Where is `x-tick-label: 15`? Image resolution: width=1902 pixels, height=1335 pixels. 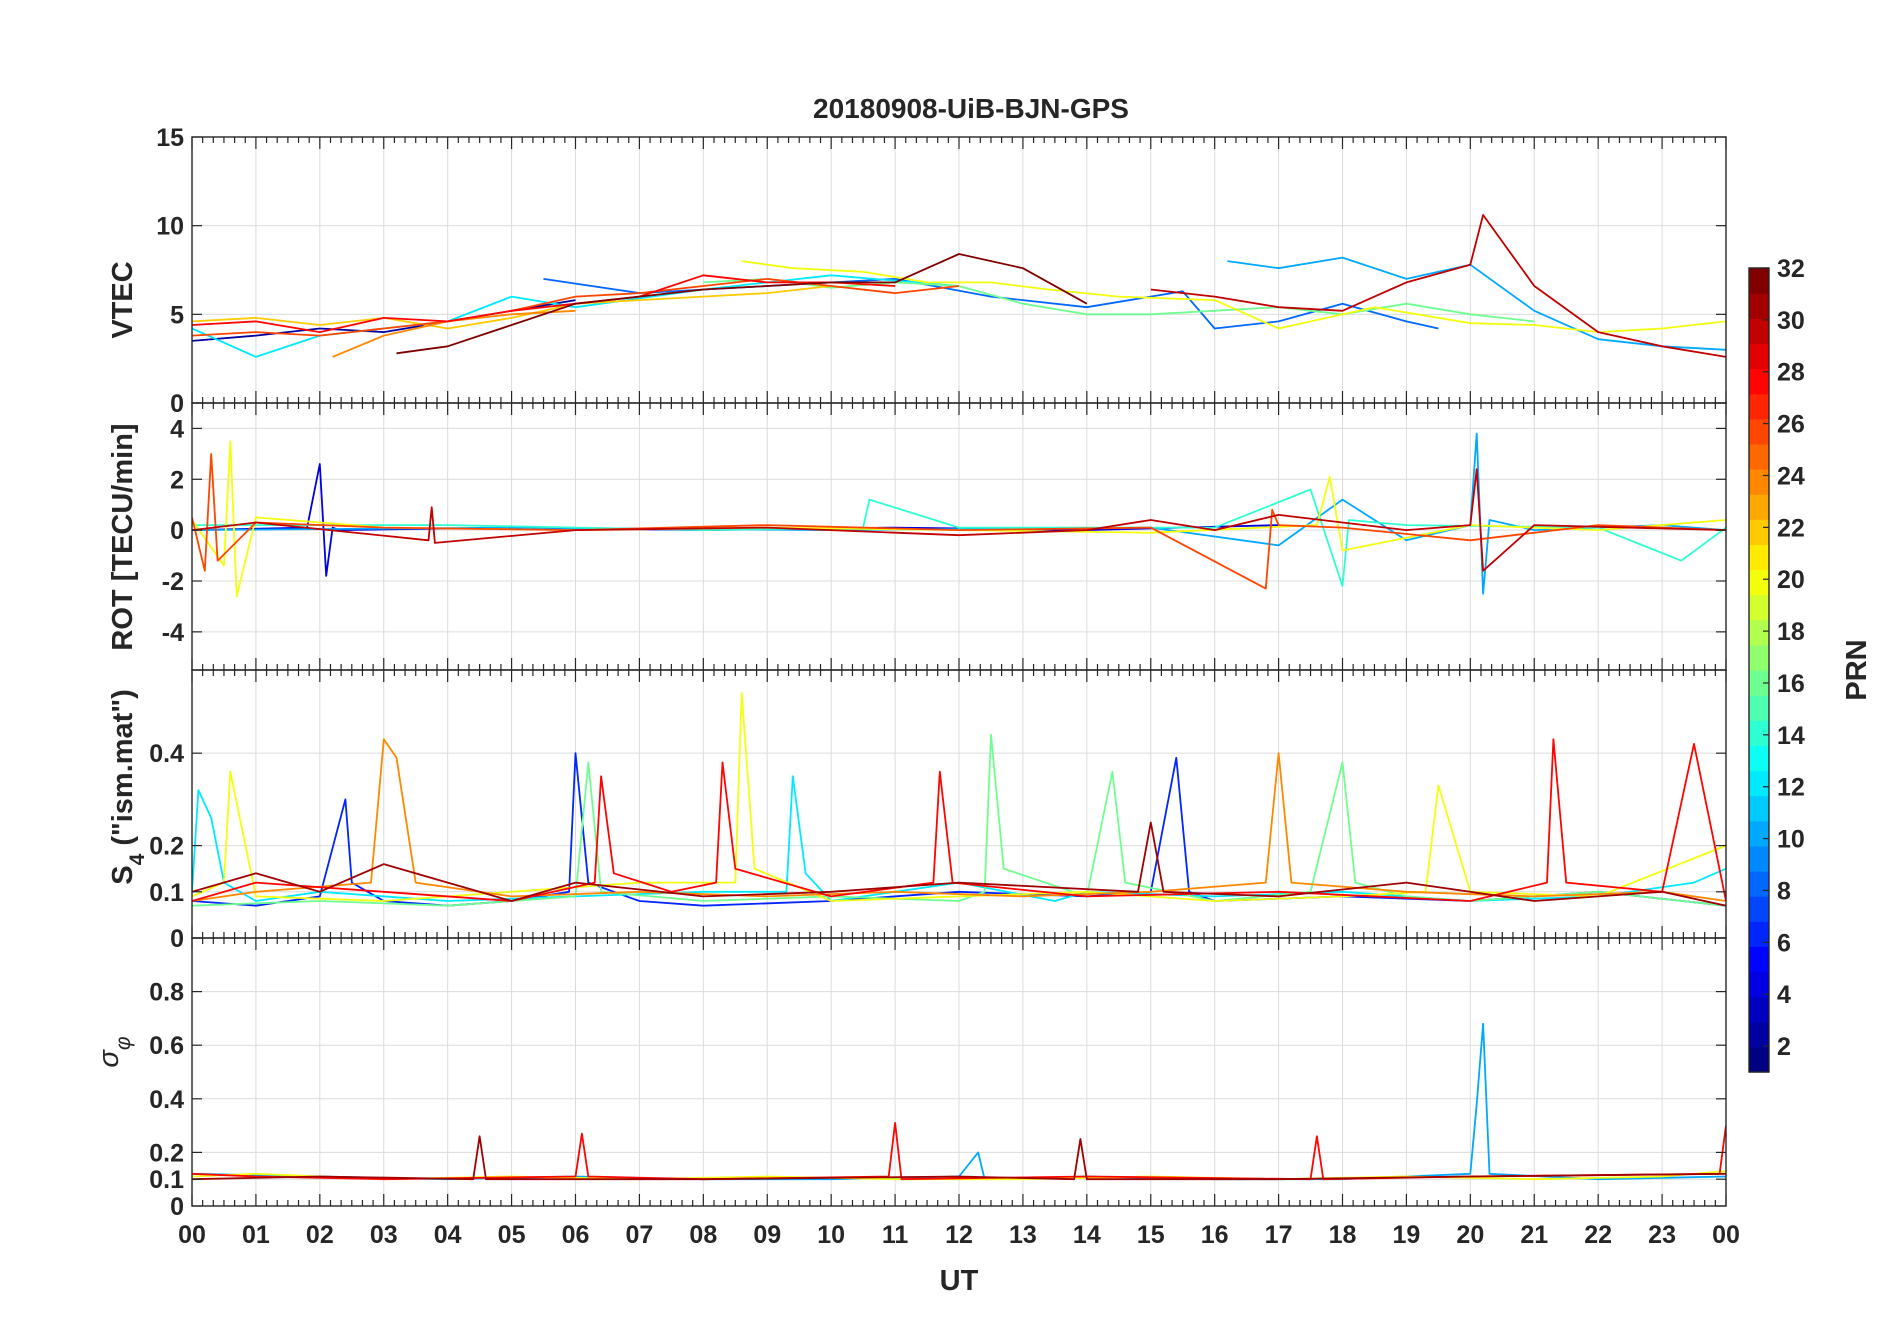
x-tick-label: 15 is located at coordinates (1151, 1235).